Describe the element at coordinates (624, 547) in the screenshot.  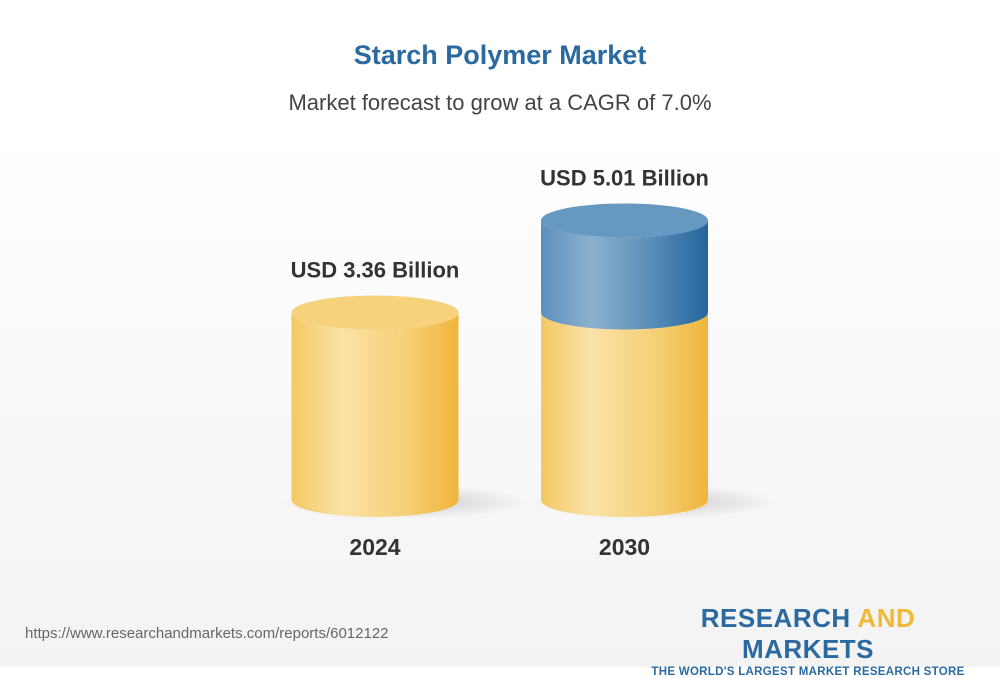
I see `category-label: 2030` at that location.